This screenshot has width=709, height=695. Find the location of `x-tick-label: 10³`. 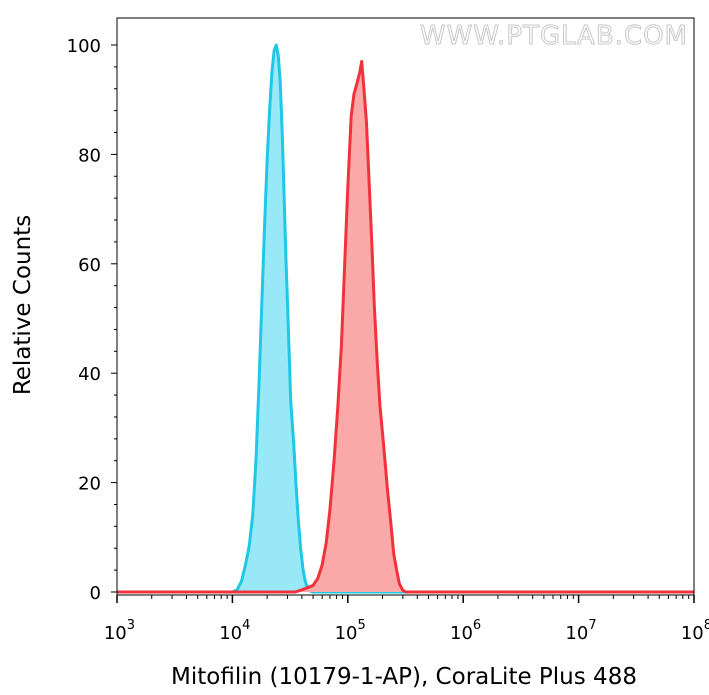

x-tick-label: 10³ is located at coordinates (119, 631).